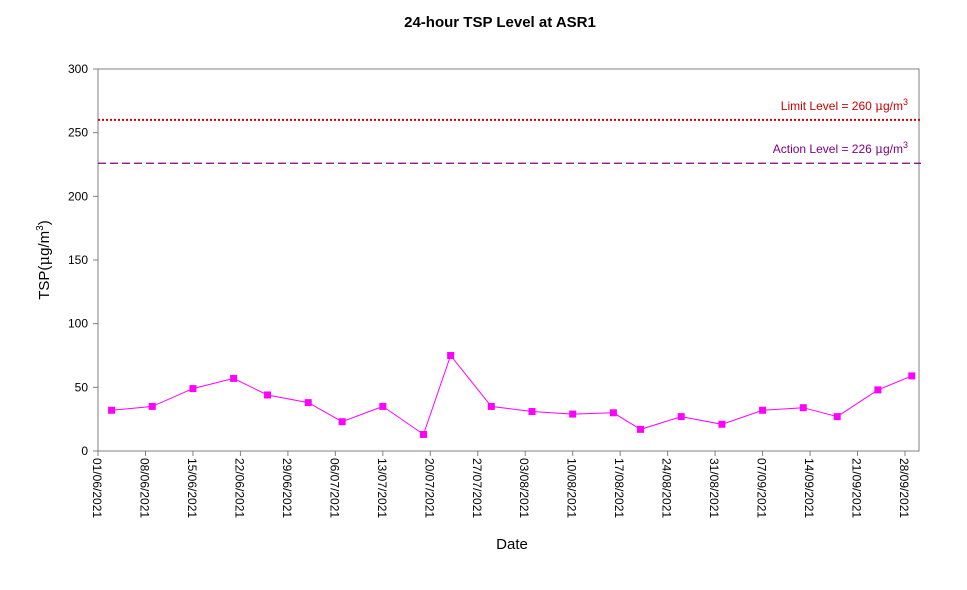 Image resolution: width=967 pixels, height=590 pixels. I want to click on x-tick-label: 28/09/2021, so click(904, 488).